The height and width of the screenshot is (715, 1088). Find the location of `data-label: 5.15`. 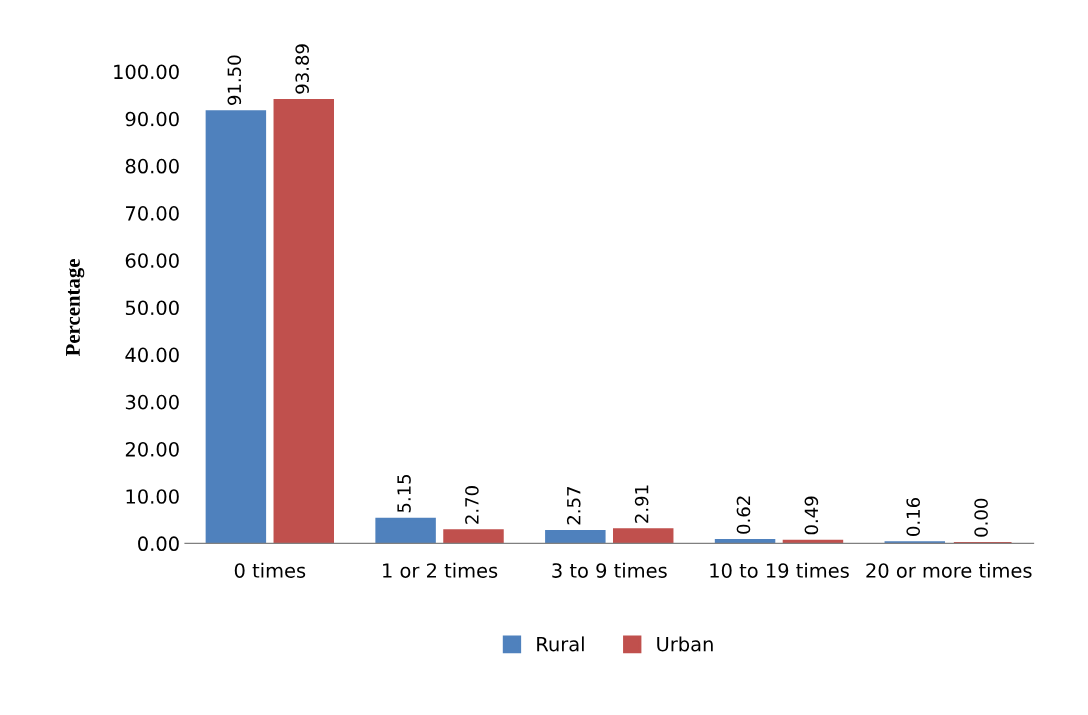

data-label: 5.15 is located at coordinates (404, 493).